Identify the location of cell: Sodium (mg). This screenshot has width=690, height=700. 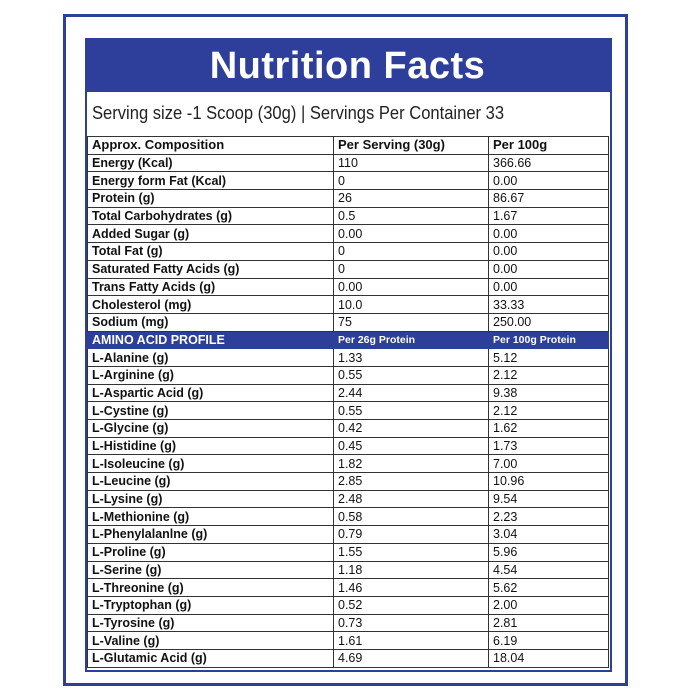
(210, 322).